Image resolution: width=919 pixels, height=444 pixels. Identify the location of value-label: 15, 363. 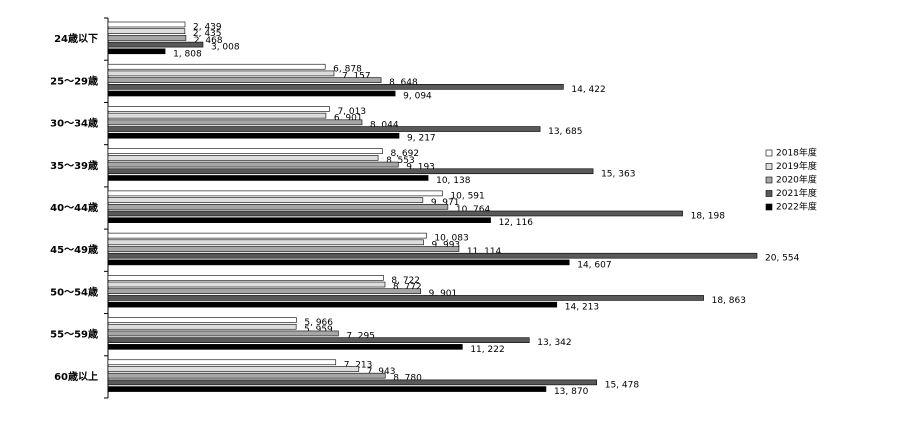
(618, 174).